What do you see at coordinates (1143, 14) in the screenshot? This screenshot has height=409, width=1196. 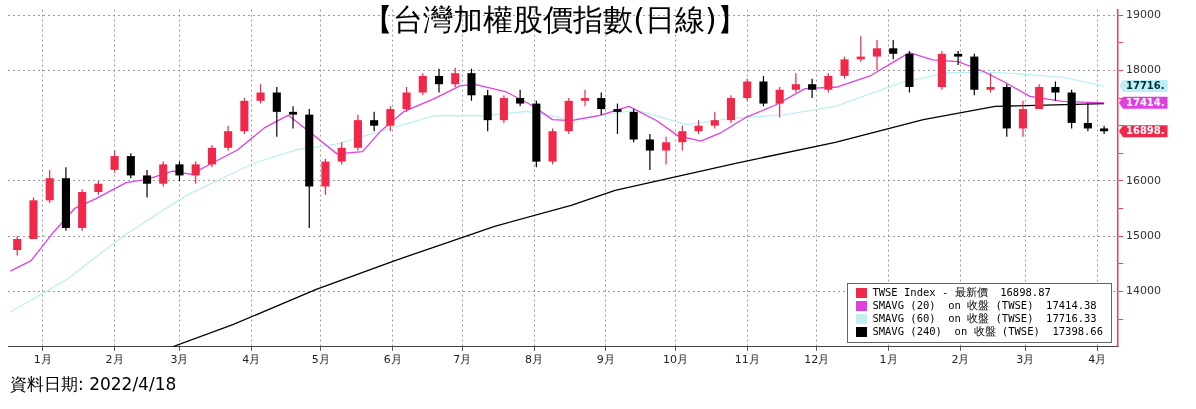 I see `y-tick-label: 19000` at bounding box center [1143, 14].